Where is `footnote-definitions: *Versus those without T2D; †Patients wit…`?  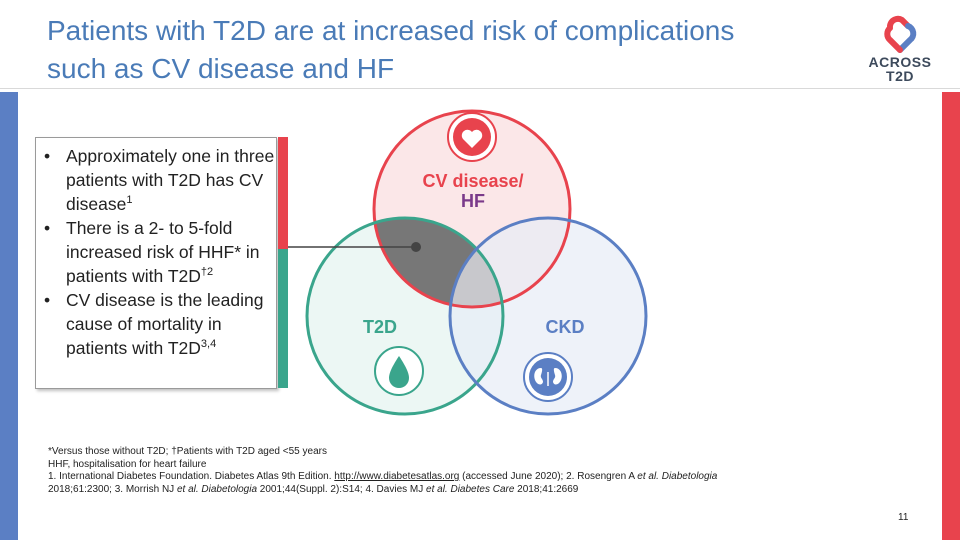 footnote-definitions: *Versus those without T2D; †Patients wit… is located at coordinates (187, 451).